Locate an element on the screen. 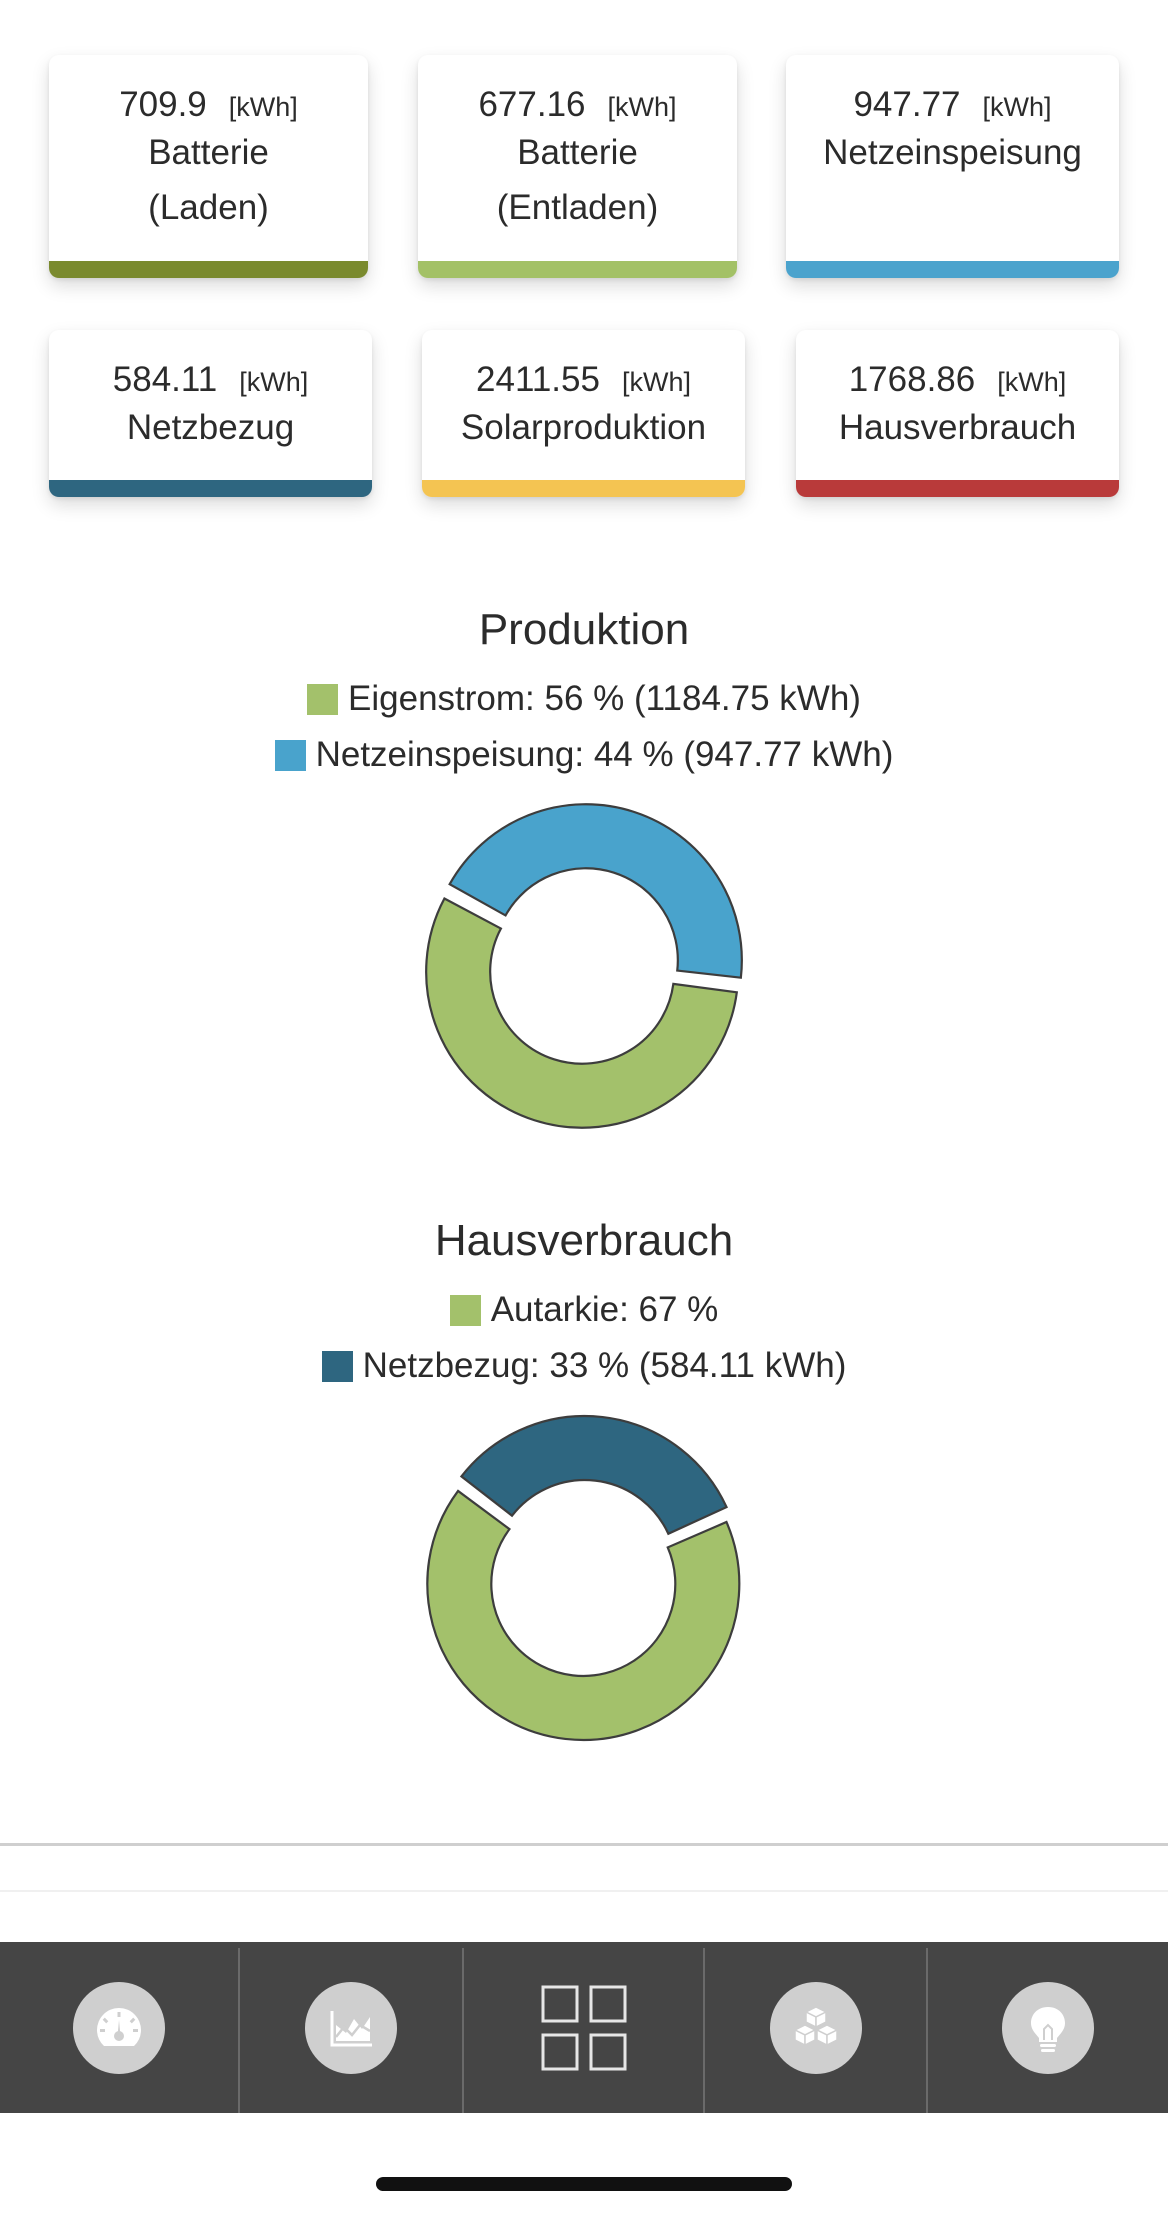 This screenshot has height=2218, width=1168. lightbulb-icon is located at coordinates (1048, 2027).